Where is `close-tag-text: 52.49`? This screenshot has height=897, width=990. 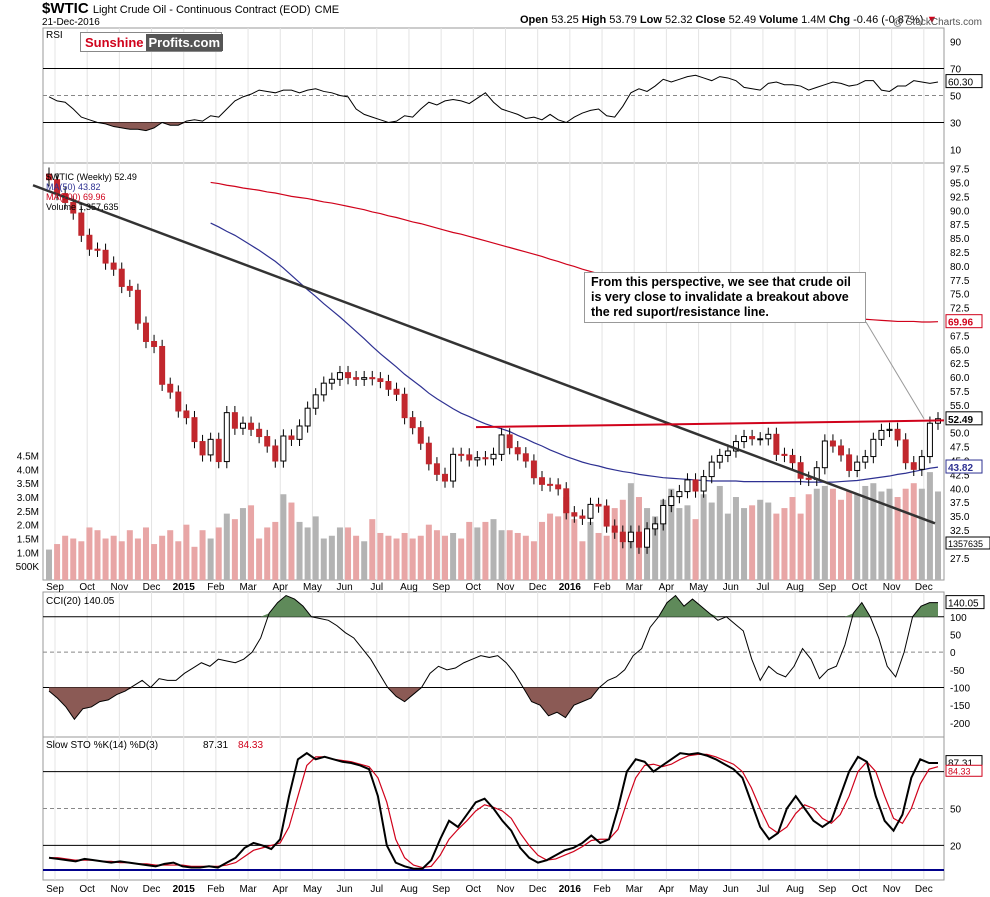 close-tag-text: 52.49 is located at coordinates (960, 420).